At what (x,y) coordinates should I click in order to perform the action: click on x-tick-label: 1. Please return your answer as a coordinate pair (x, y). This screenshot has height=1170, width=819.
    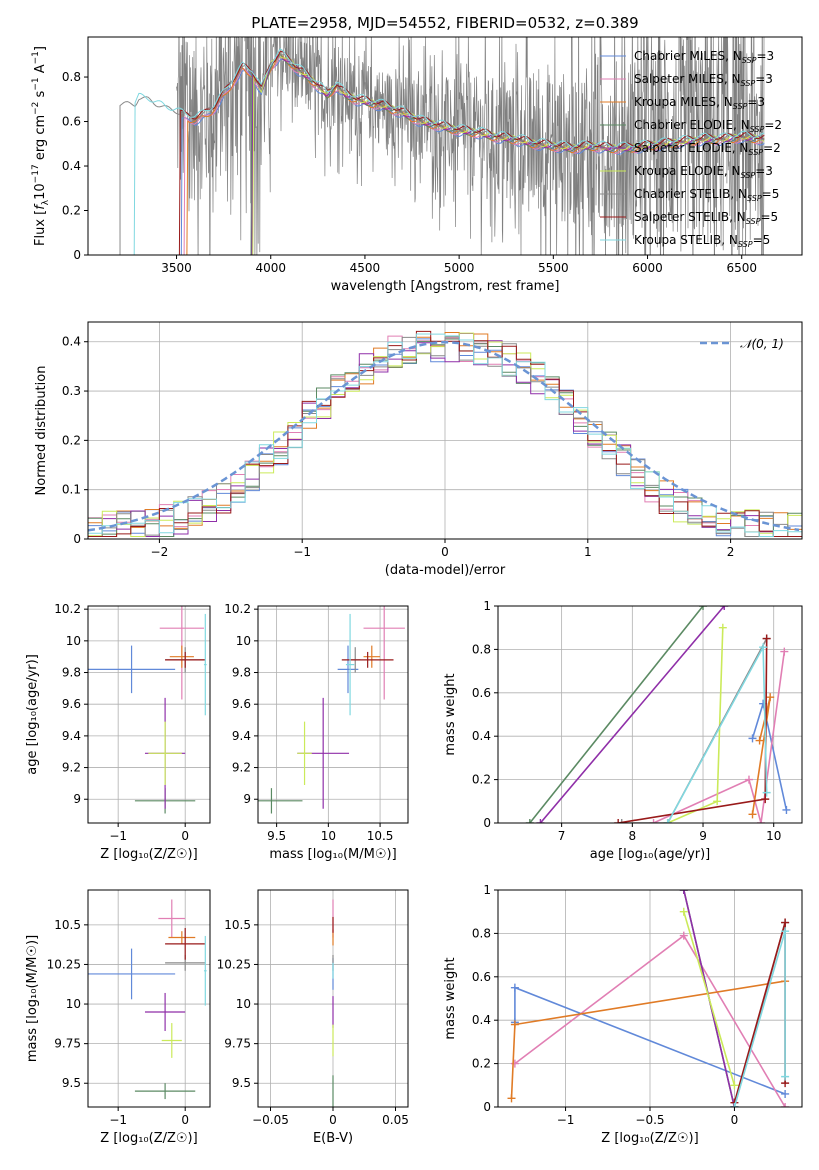
    Looking at the image, I should click on (588, 552).